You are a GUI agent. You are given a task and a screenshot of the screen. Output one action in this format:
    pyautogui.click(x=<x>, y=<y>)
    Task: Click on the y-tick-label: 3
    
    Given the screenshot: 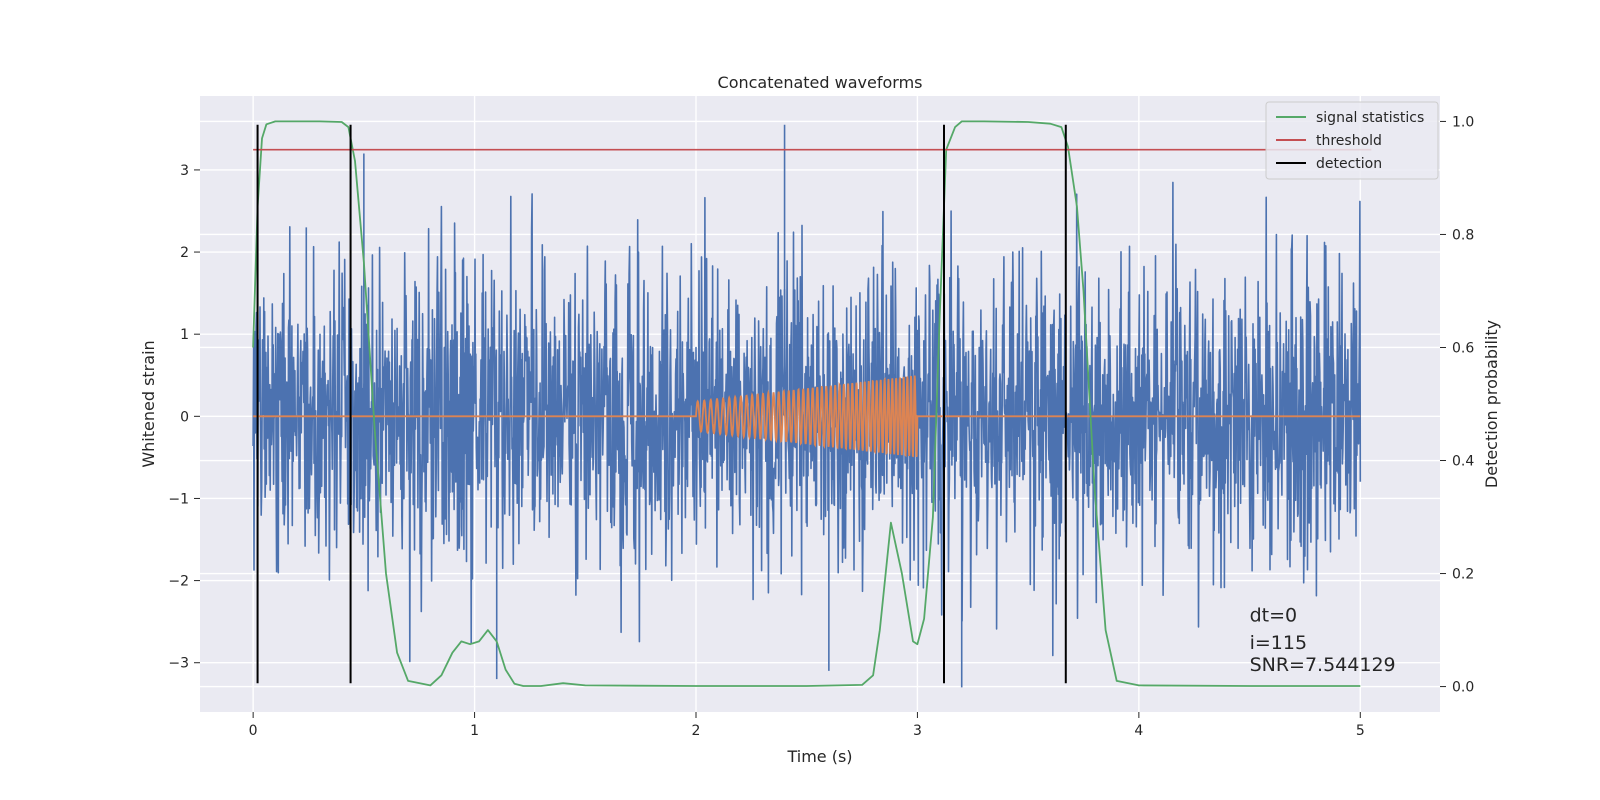 What is the action you would take?
    pyautogui.click(x=184, y=171)
    